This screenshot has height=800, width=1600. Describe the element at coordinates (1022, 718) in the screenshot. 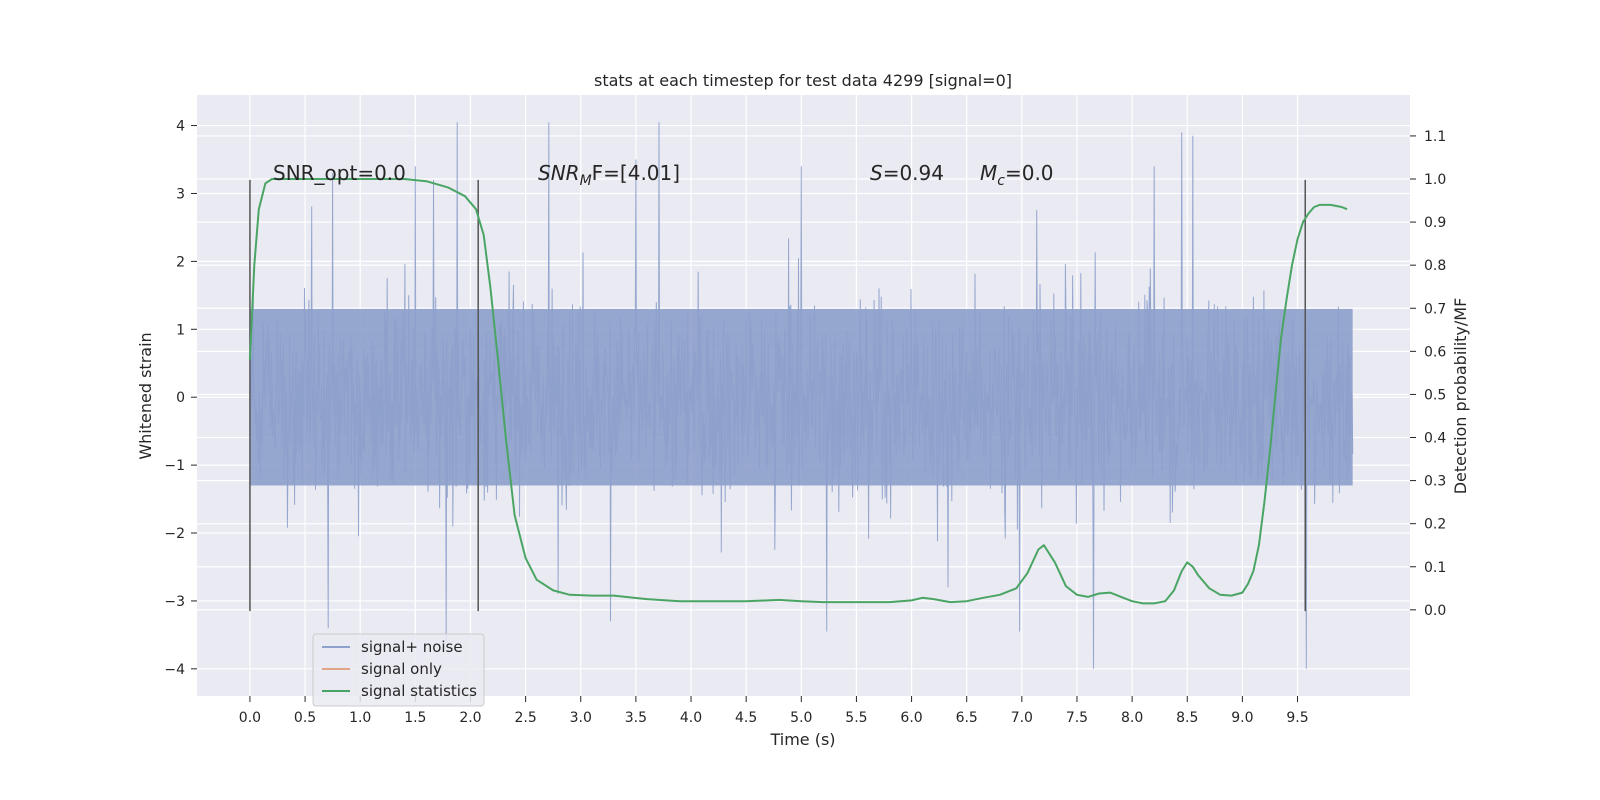

I see `x-tick-label: 7.0` at that location.